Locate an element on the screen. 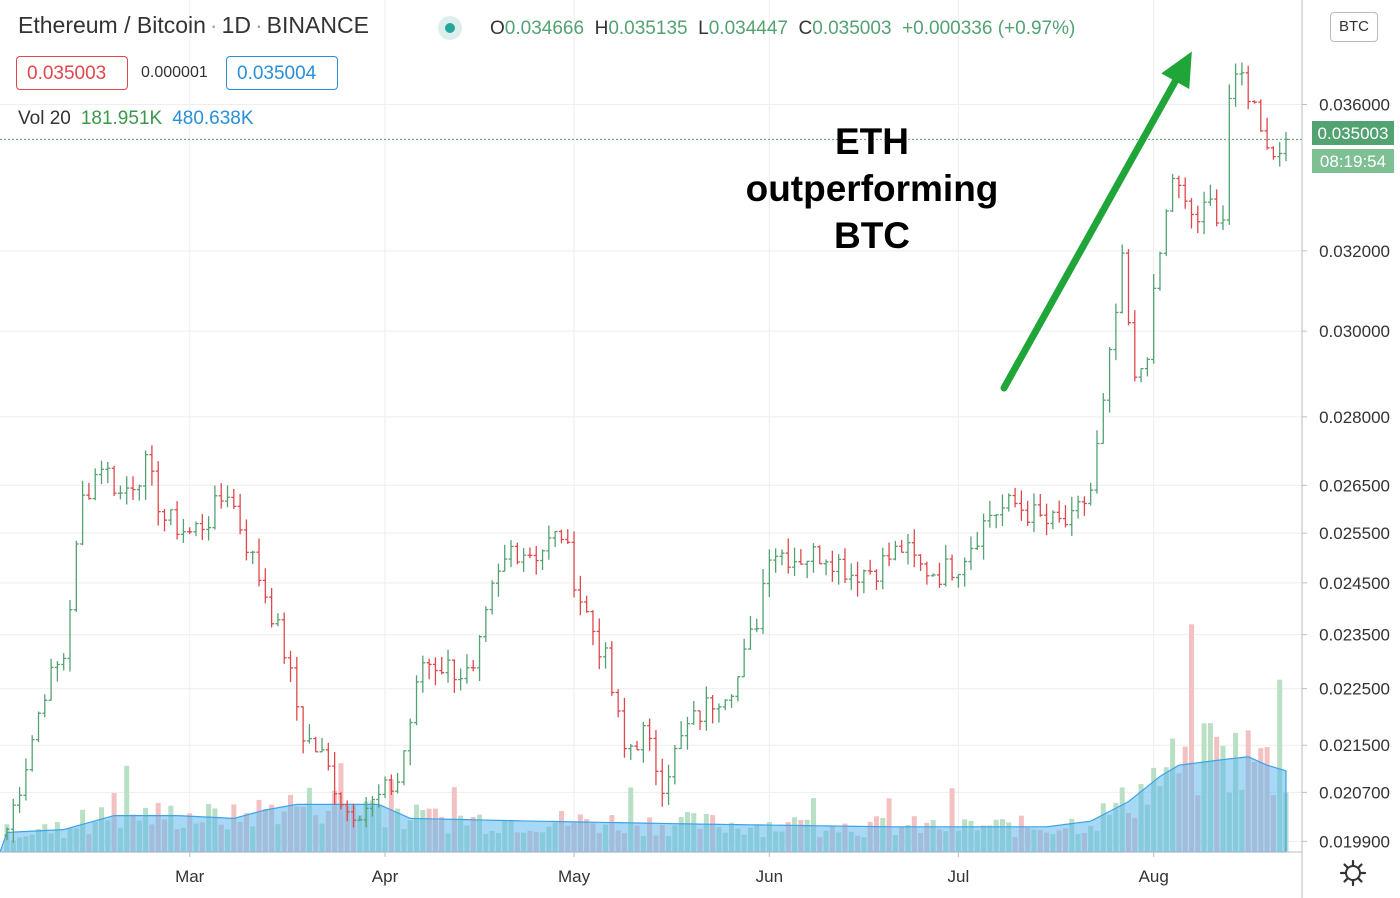 This screenshot has width=1400, height=898. x-tick-label: Aug is located at coordinates (1154, 876).